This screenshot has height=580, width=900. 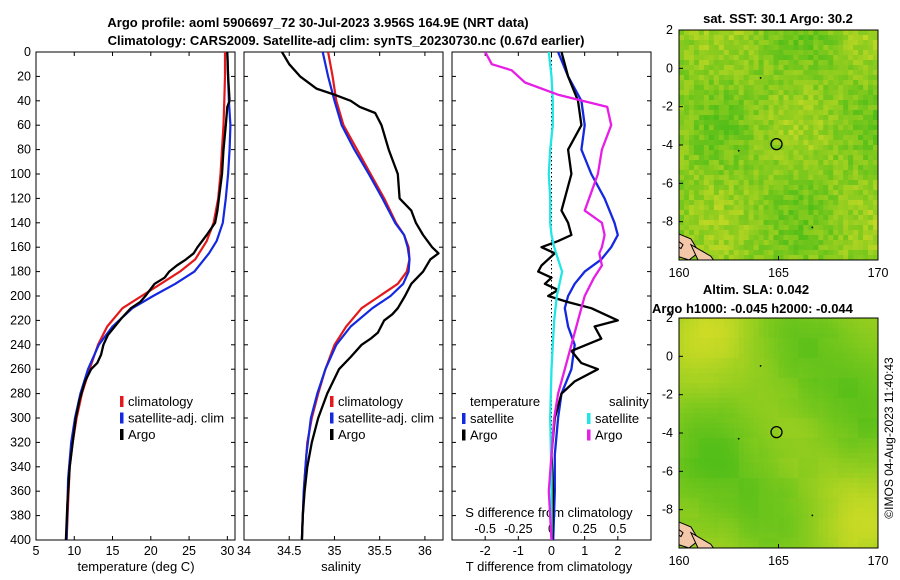 What do you see at coordinates (141, 434) in the screenshot?
I see `temperature-legend-argo-label: Argo` at bounding box center [141, 434].